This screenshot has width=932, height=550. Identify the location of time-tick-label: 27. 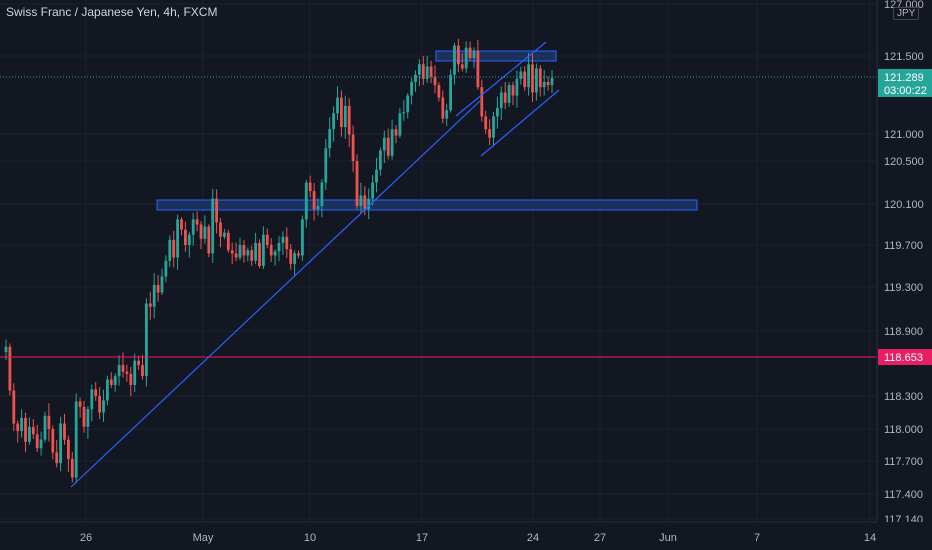
(600, 538).